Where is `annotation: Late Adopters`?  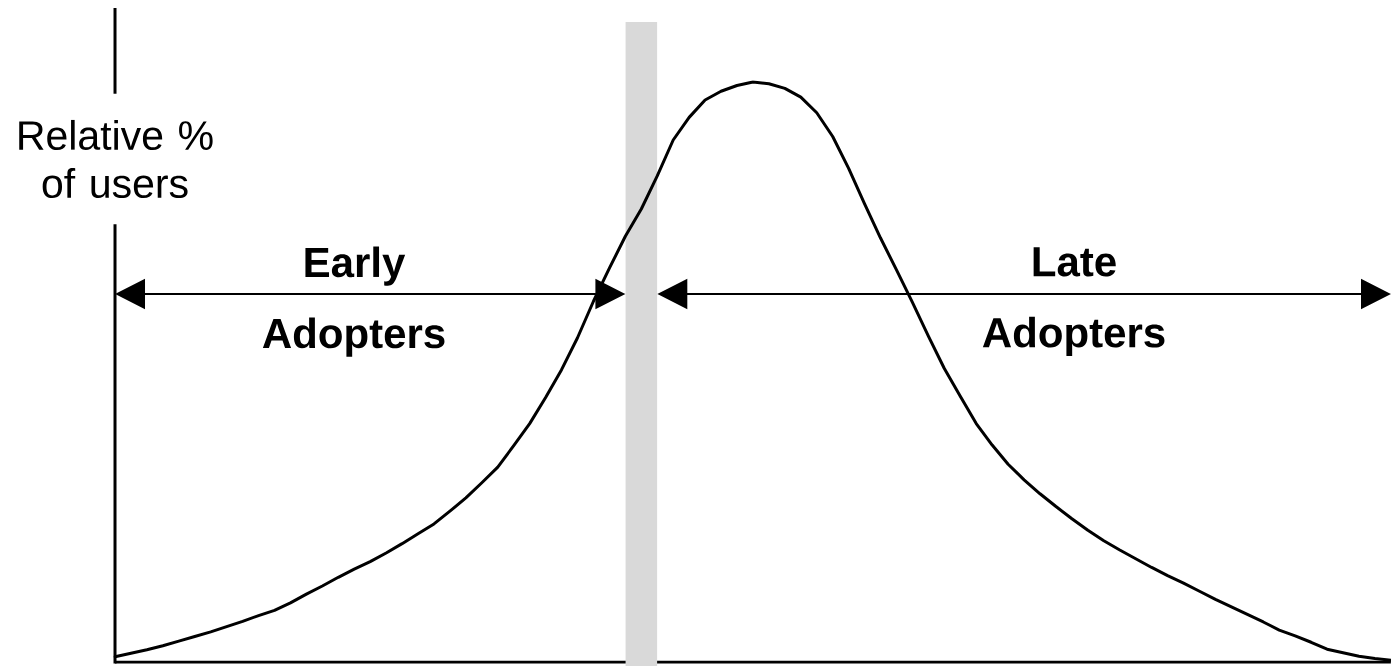
annotation: Late Adopters is located at coordinates (1073, 301).